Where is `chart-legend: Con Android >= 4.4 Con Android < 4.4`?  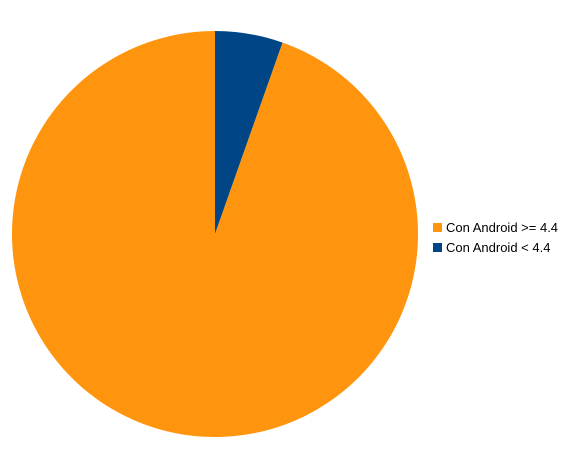
chart-legend: Con Android >= 4.4 Con Android < 4.4 is located at coordinates (495, 237).